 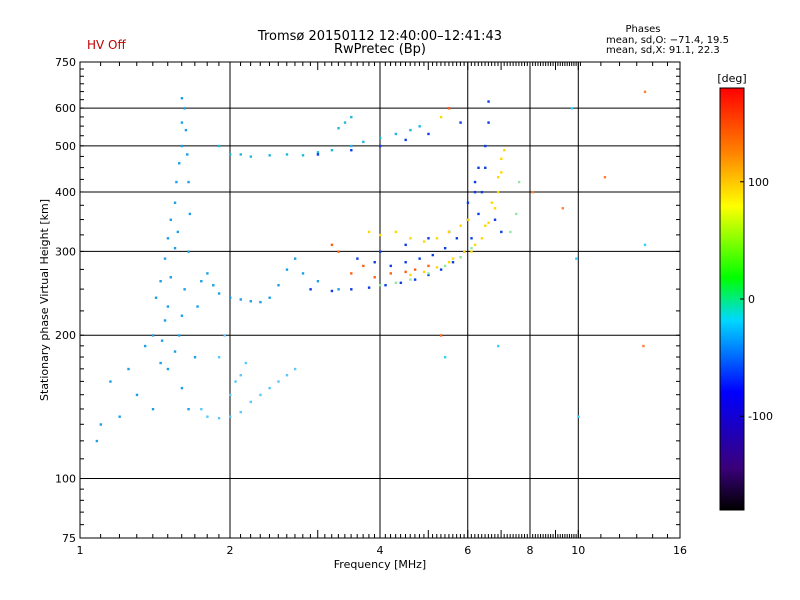 What do you see at coordinates (230, 550) in the screenshot?
I see `x-tick-label-1: 2` at bounding box center [230, 550].